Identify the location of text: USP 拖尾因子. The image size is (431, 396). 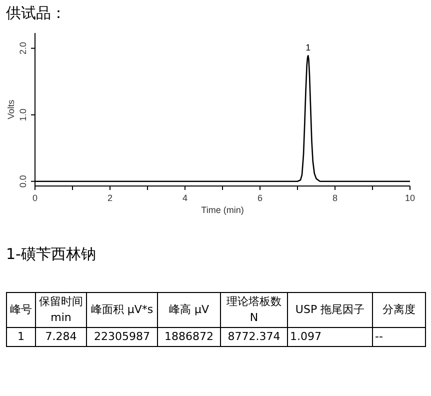
(330, 310).